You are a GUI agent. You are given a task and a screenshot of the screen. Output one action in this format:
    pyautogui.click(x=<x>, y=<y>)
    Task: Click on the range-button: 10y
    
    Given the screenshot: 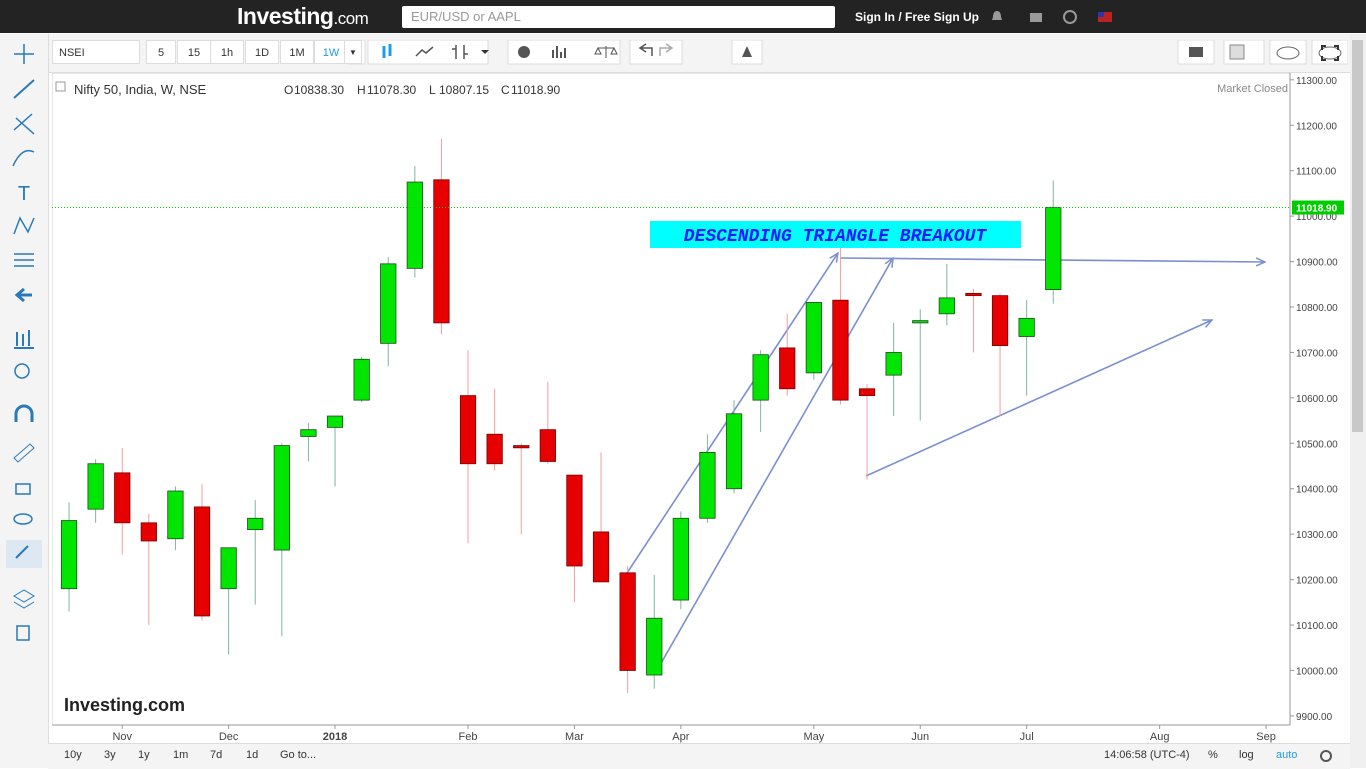 What is the action you would take?
    pyautogui.click(x=73, y=755)
    